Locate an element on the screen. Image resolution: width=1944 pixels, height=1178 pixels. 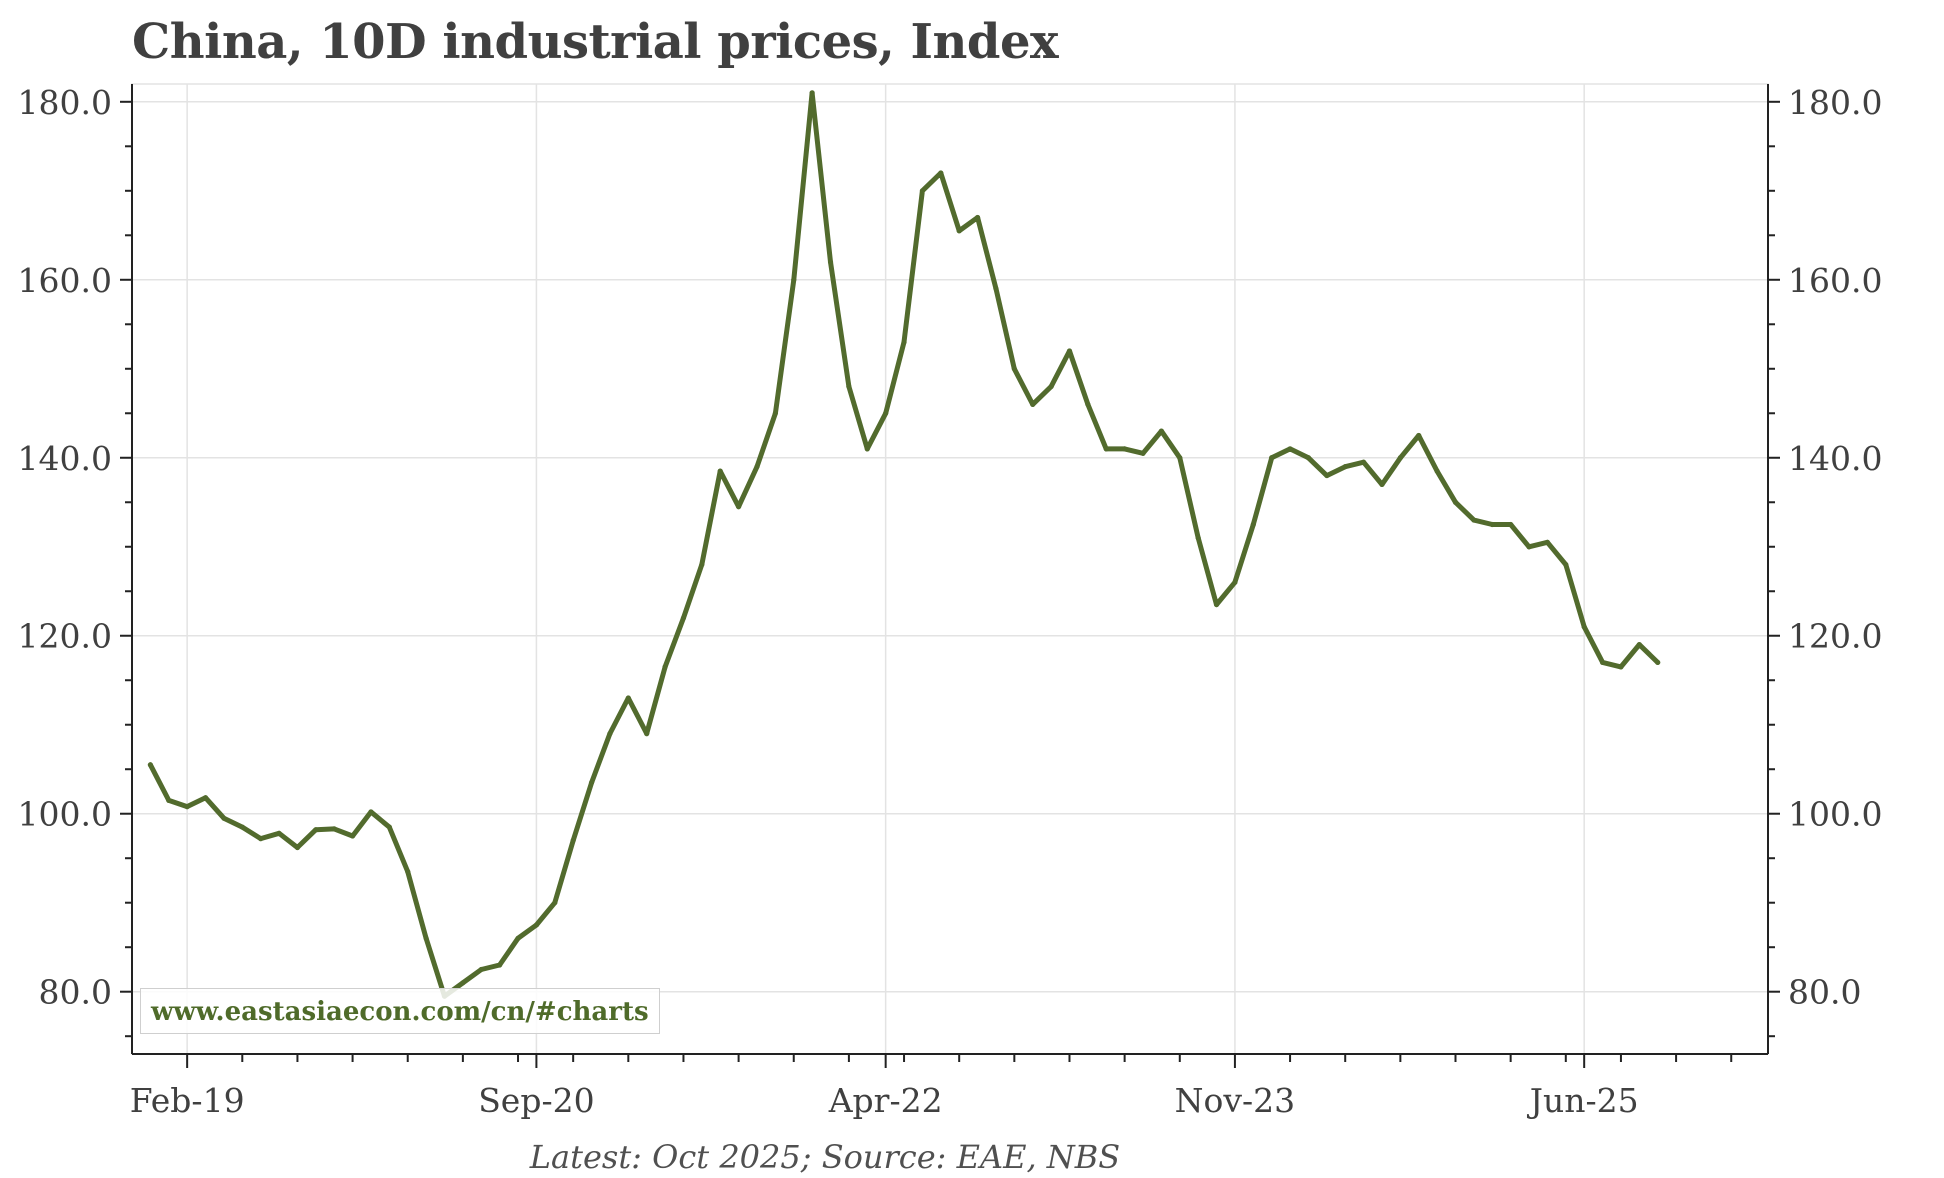
x-tick-label: Nov-23 is located at coordinates (1235, 1100).